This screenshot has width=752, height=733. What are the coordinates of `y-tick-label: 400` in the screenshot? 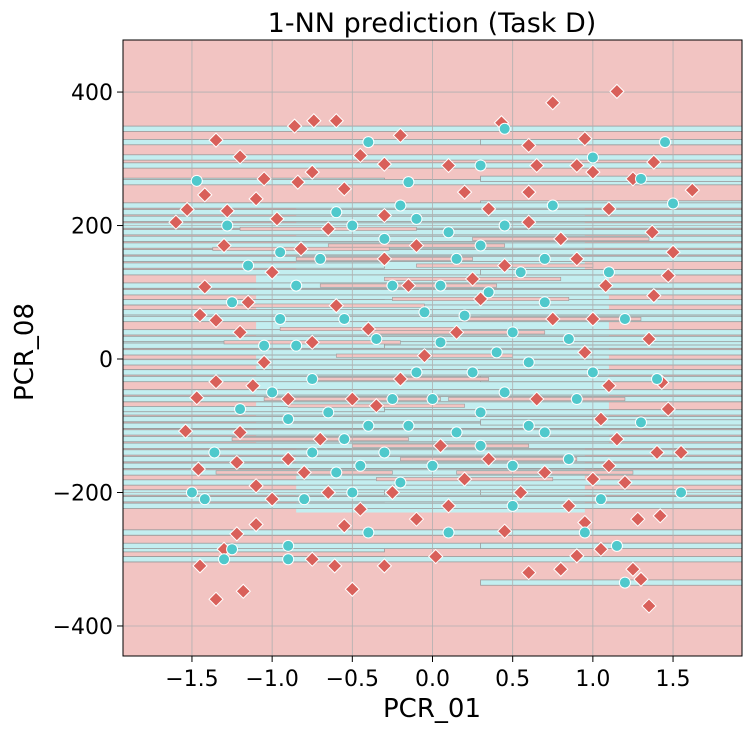 It's located at (92, 93).